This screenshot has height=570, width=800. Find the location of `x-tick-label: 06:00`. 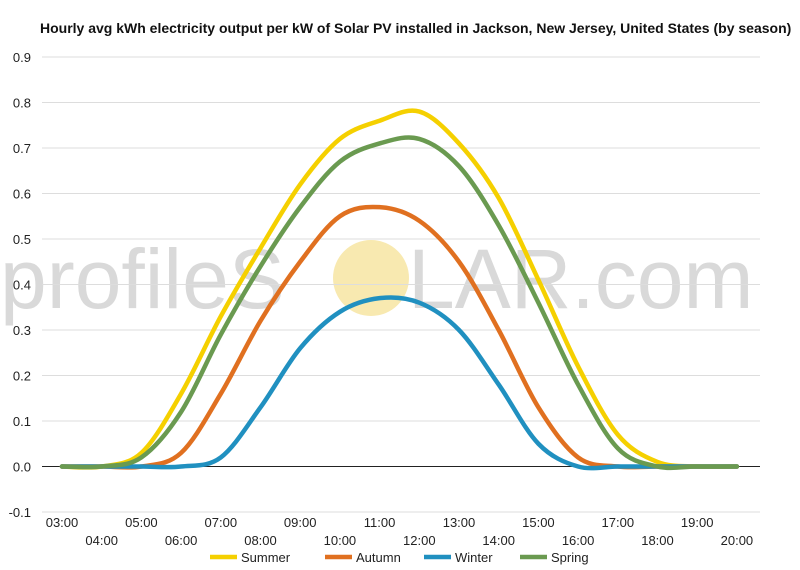

x-tick-label: 06:00 is located at coordinates (181, 540).